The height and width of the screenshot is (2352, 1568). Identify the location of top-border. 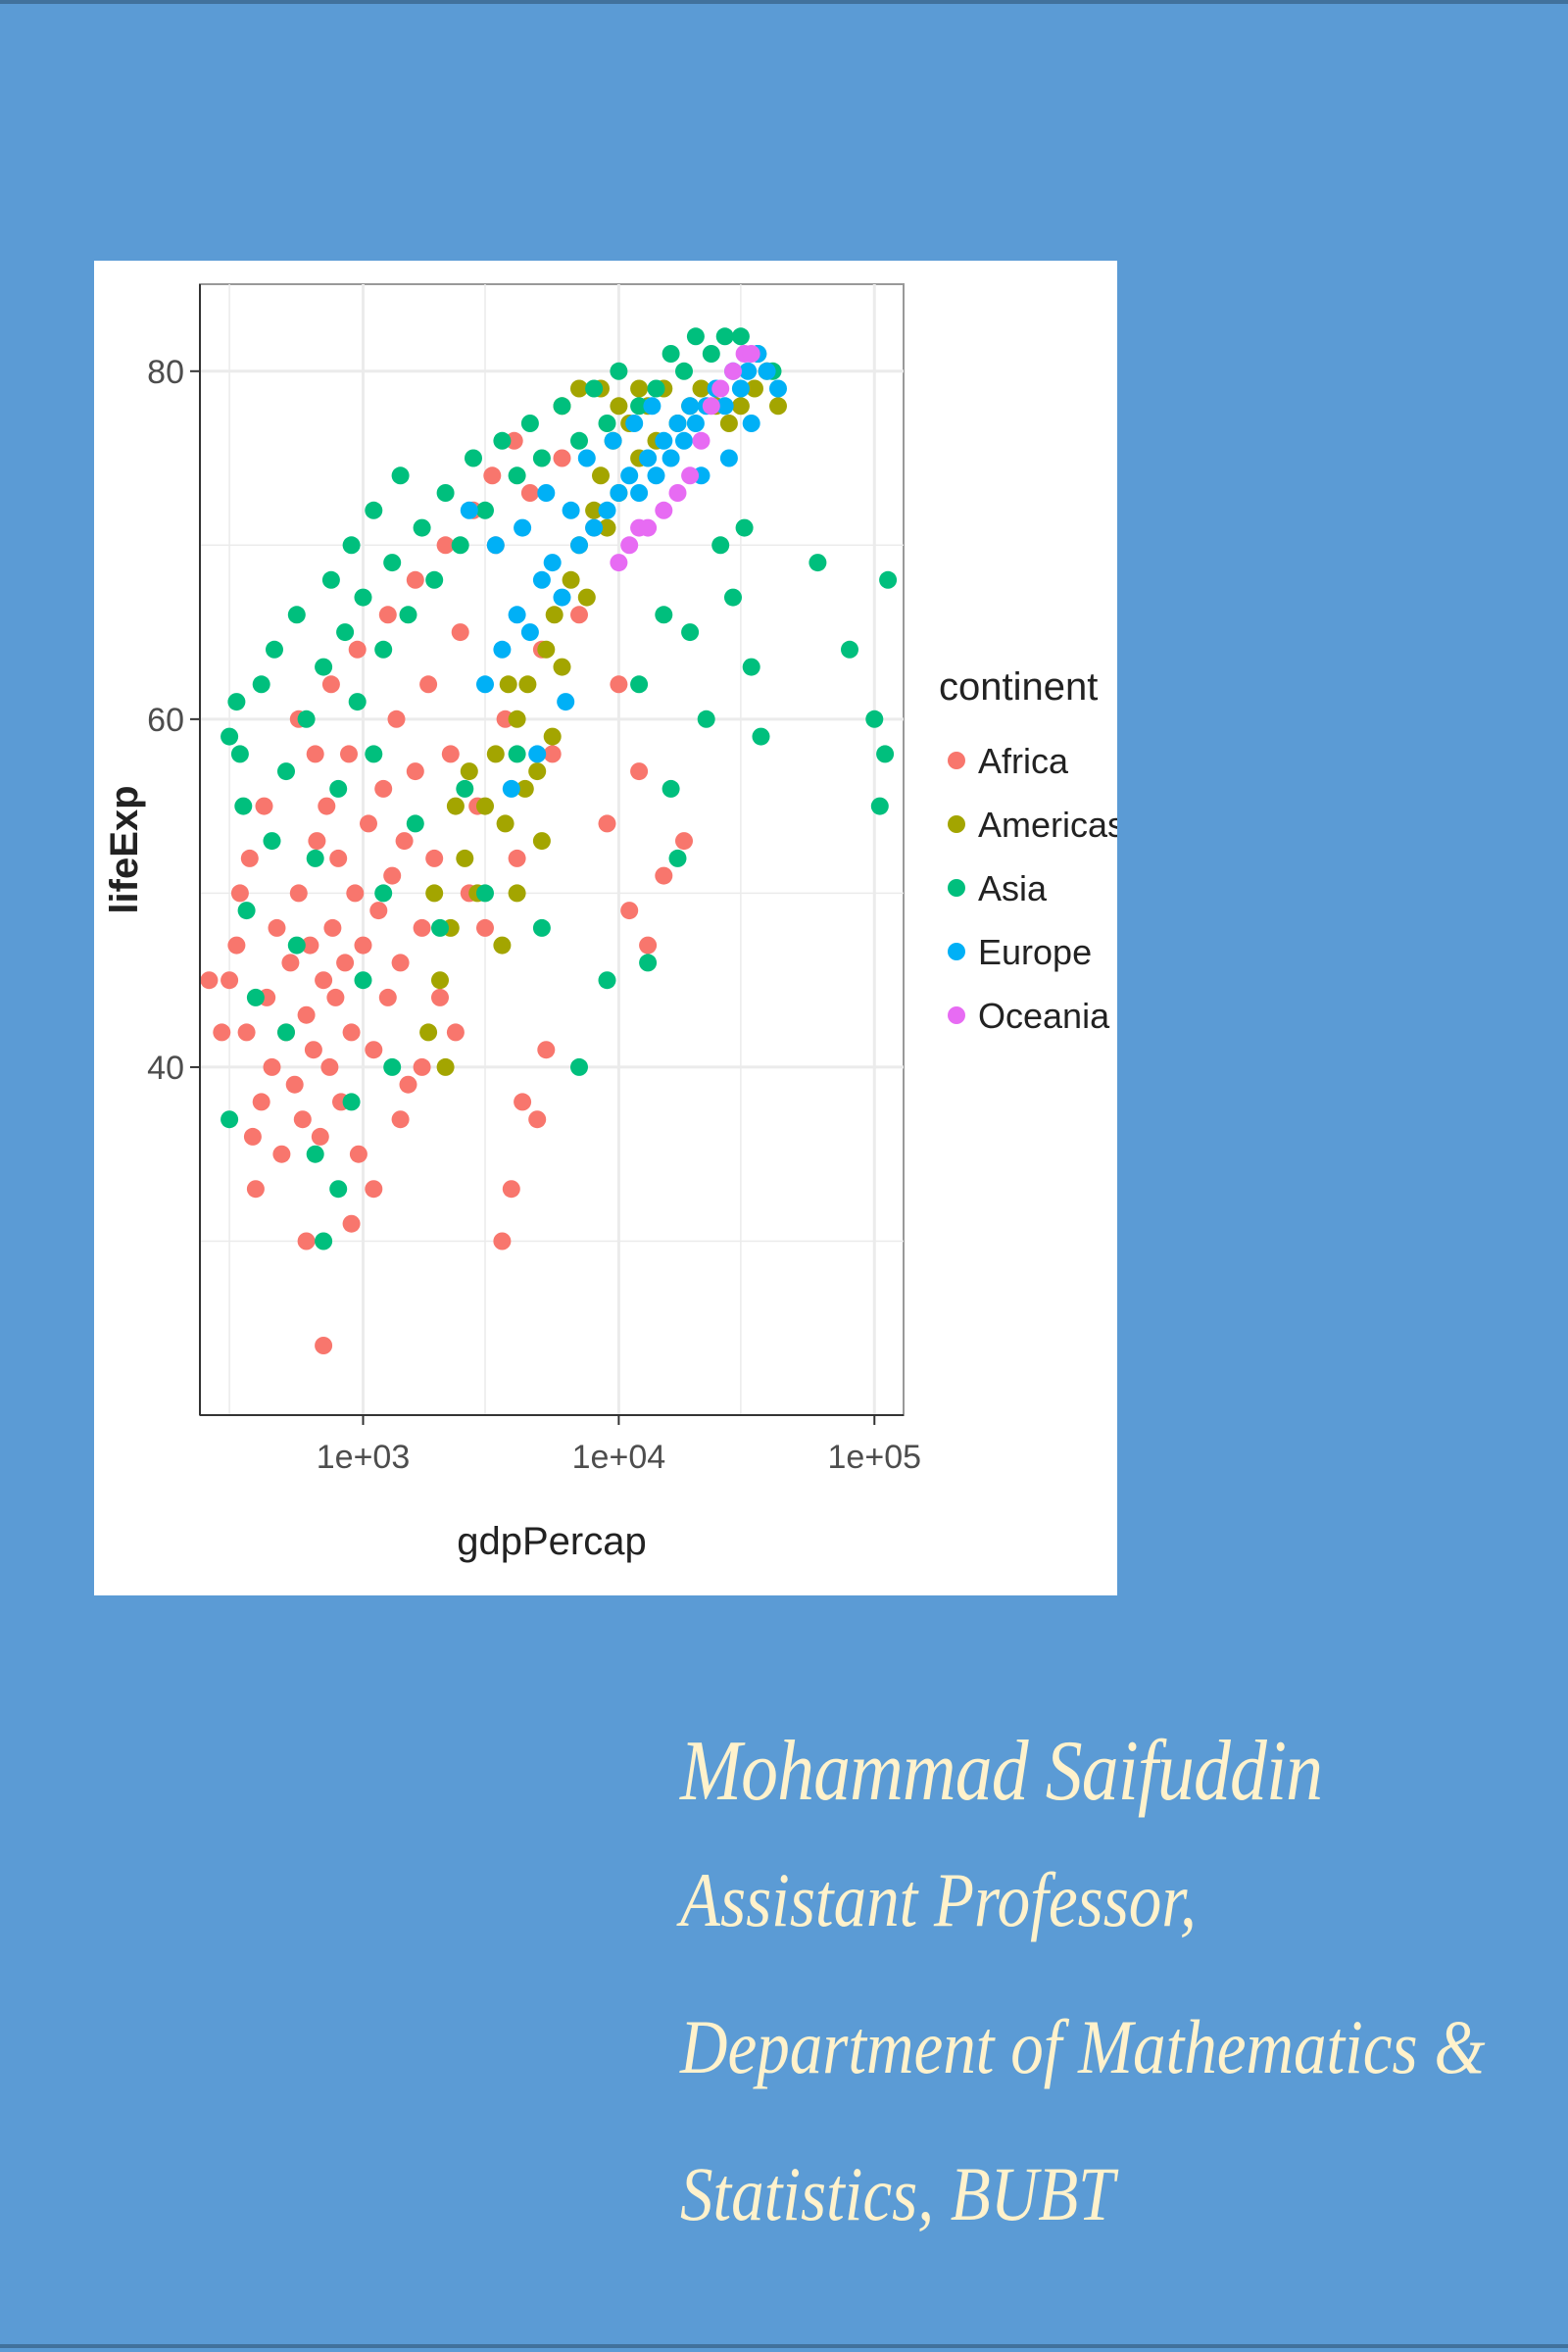
(784, 2).